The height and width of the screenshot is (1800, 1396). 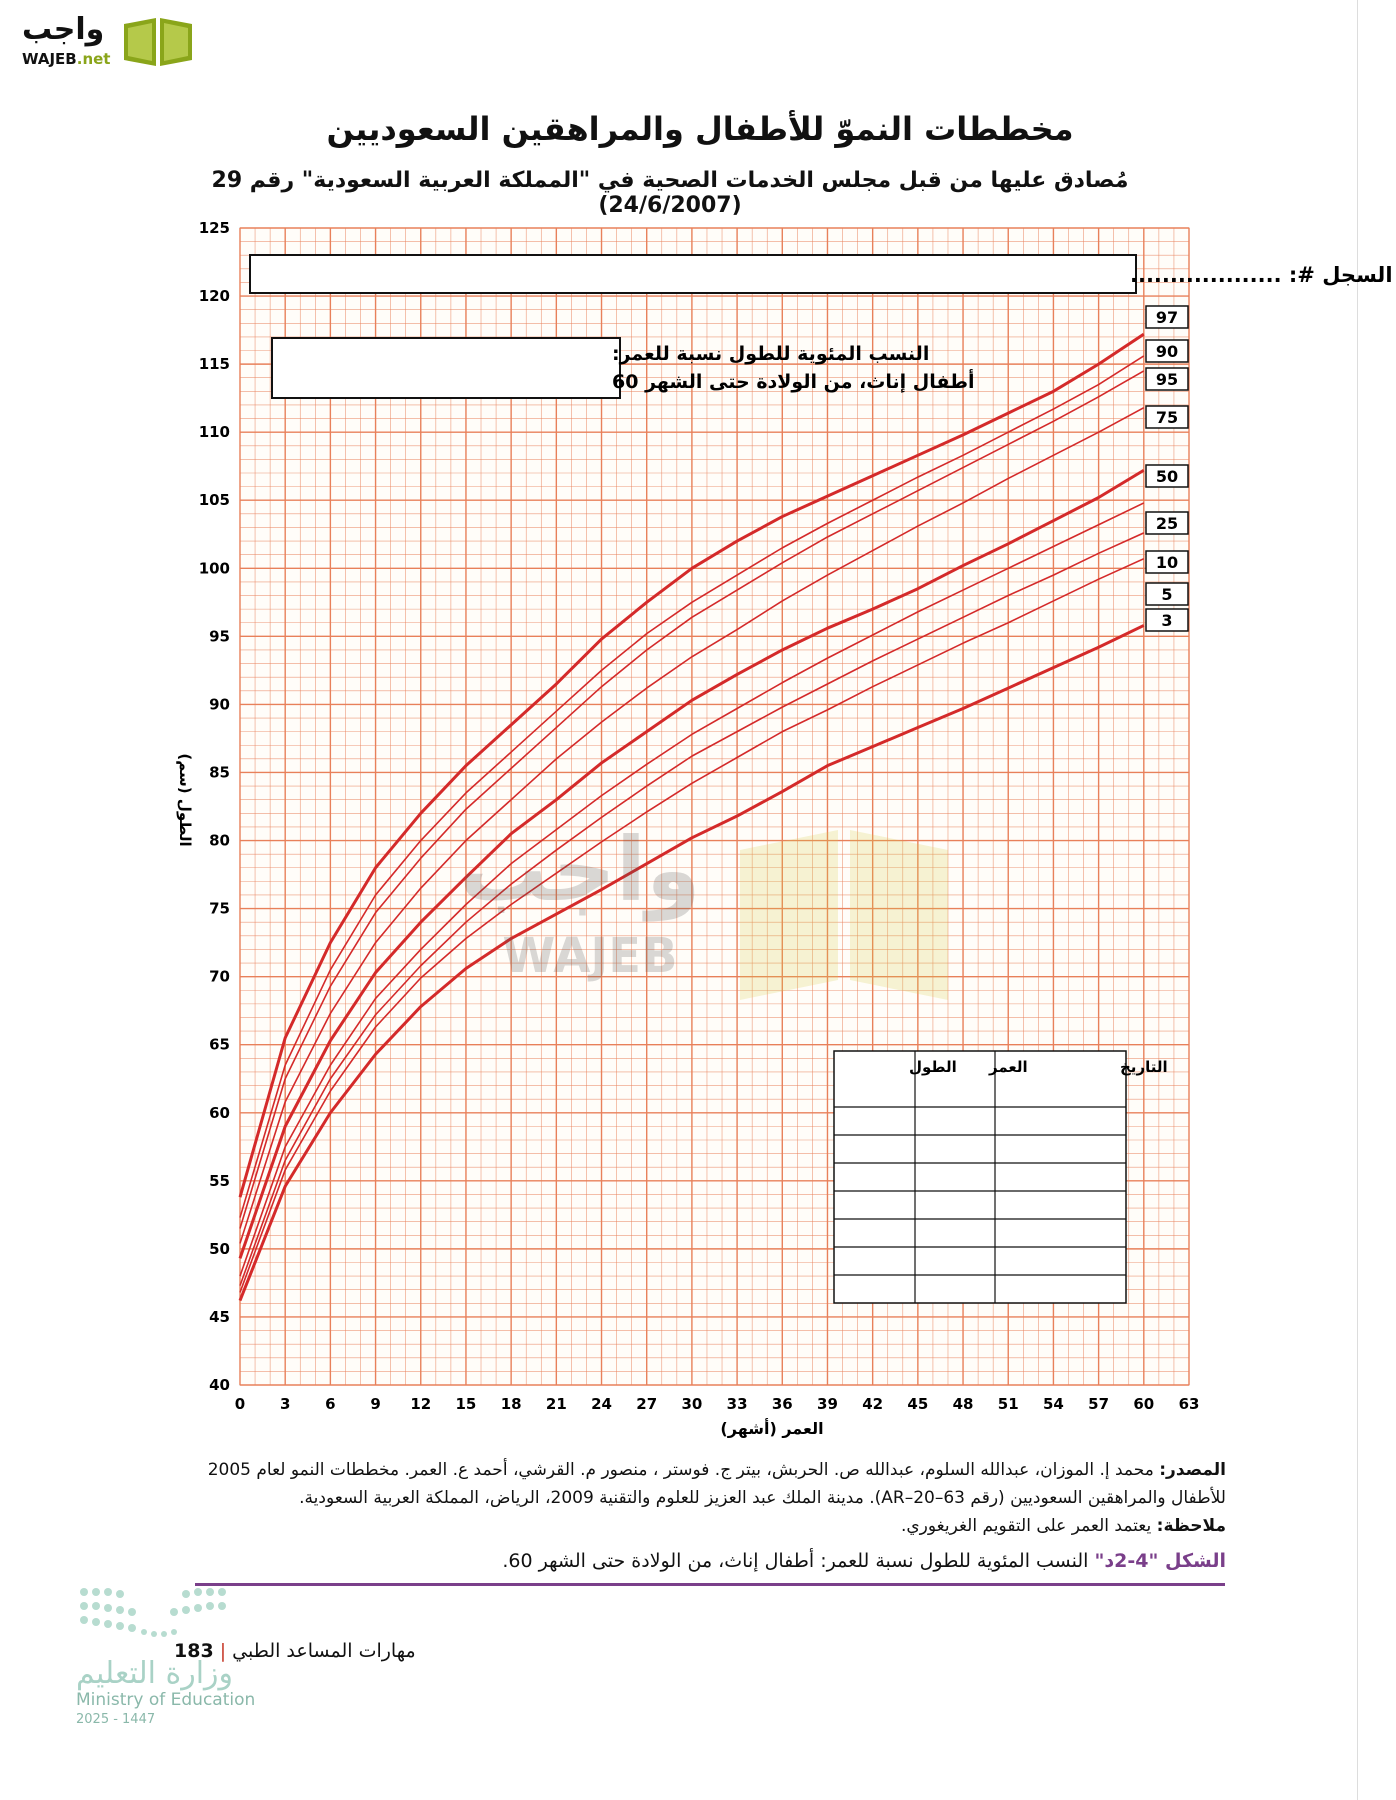 I want to click on logo-tld: .net, so click(x=93, y=59).